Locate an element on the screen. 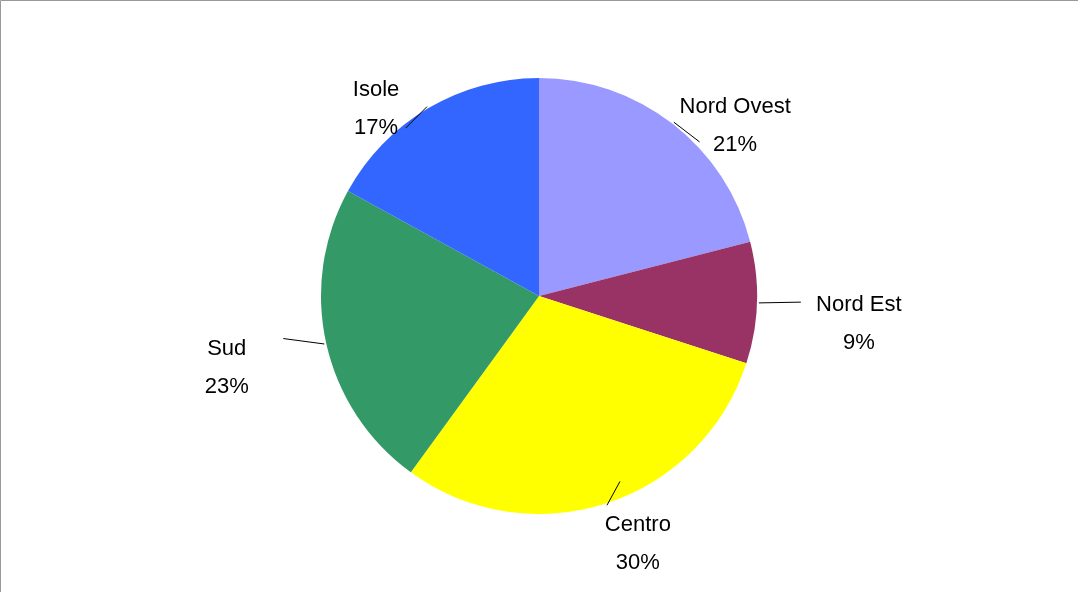 The width and height of the screenshot is (1078, 592). slice-label: Sud is located at coordinates (227, 348).